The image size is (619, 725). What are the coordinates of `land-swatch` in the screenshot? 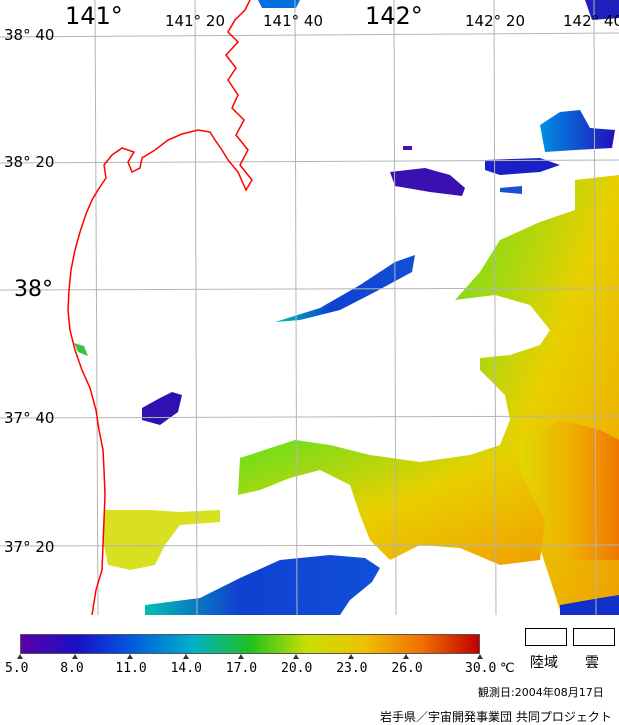 It's located at (546, 637).